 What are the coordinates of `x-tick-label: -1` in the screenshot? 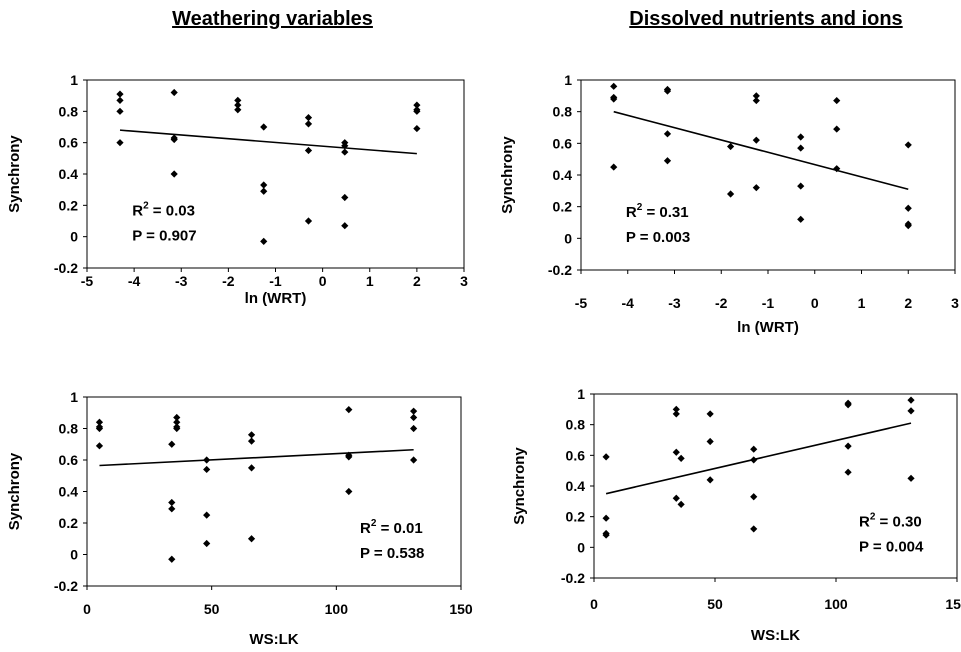 It's located at (768, 303).